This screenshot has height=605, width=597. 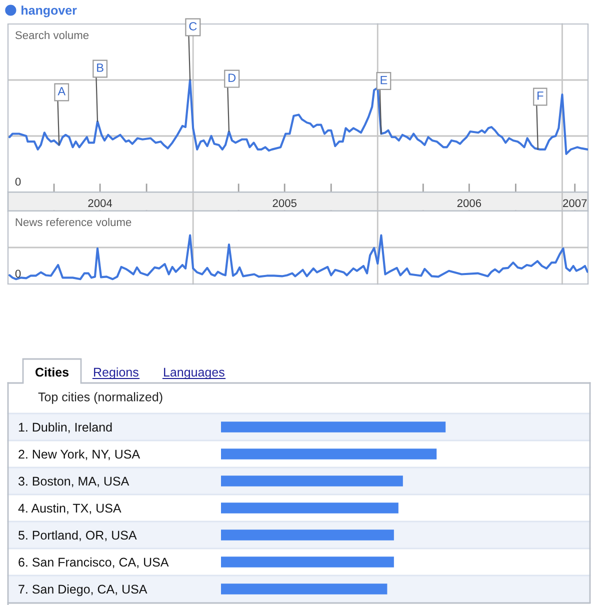 I want to click on annotation: D, so click(x=232, y=78).